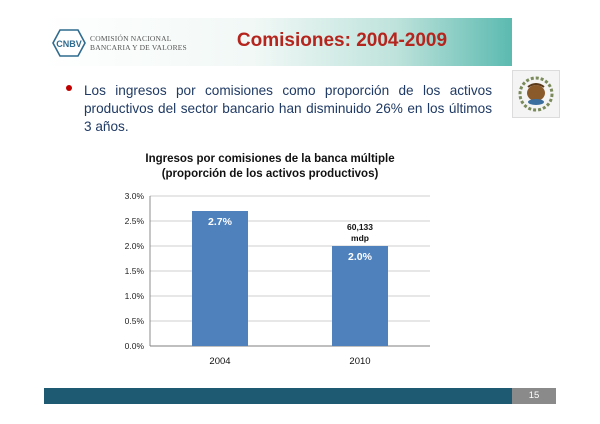 The image size is (600, 424). What do you see at coordinates (220, 222) in the screenshot?
I see `bar-value-label: 2.7%` at bounding box center [220, 222].